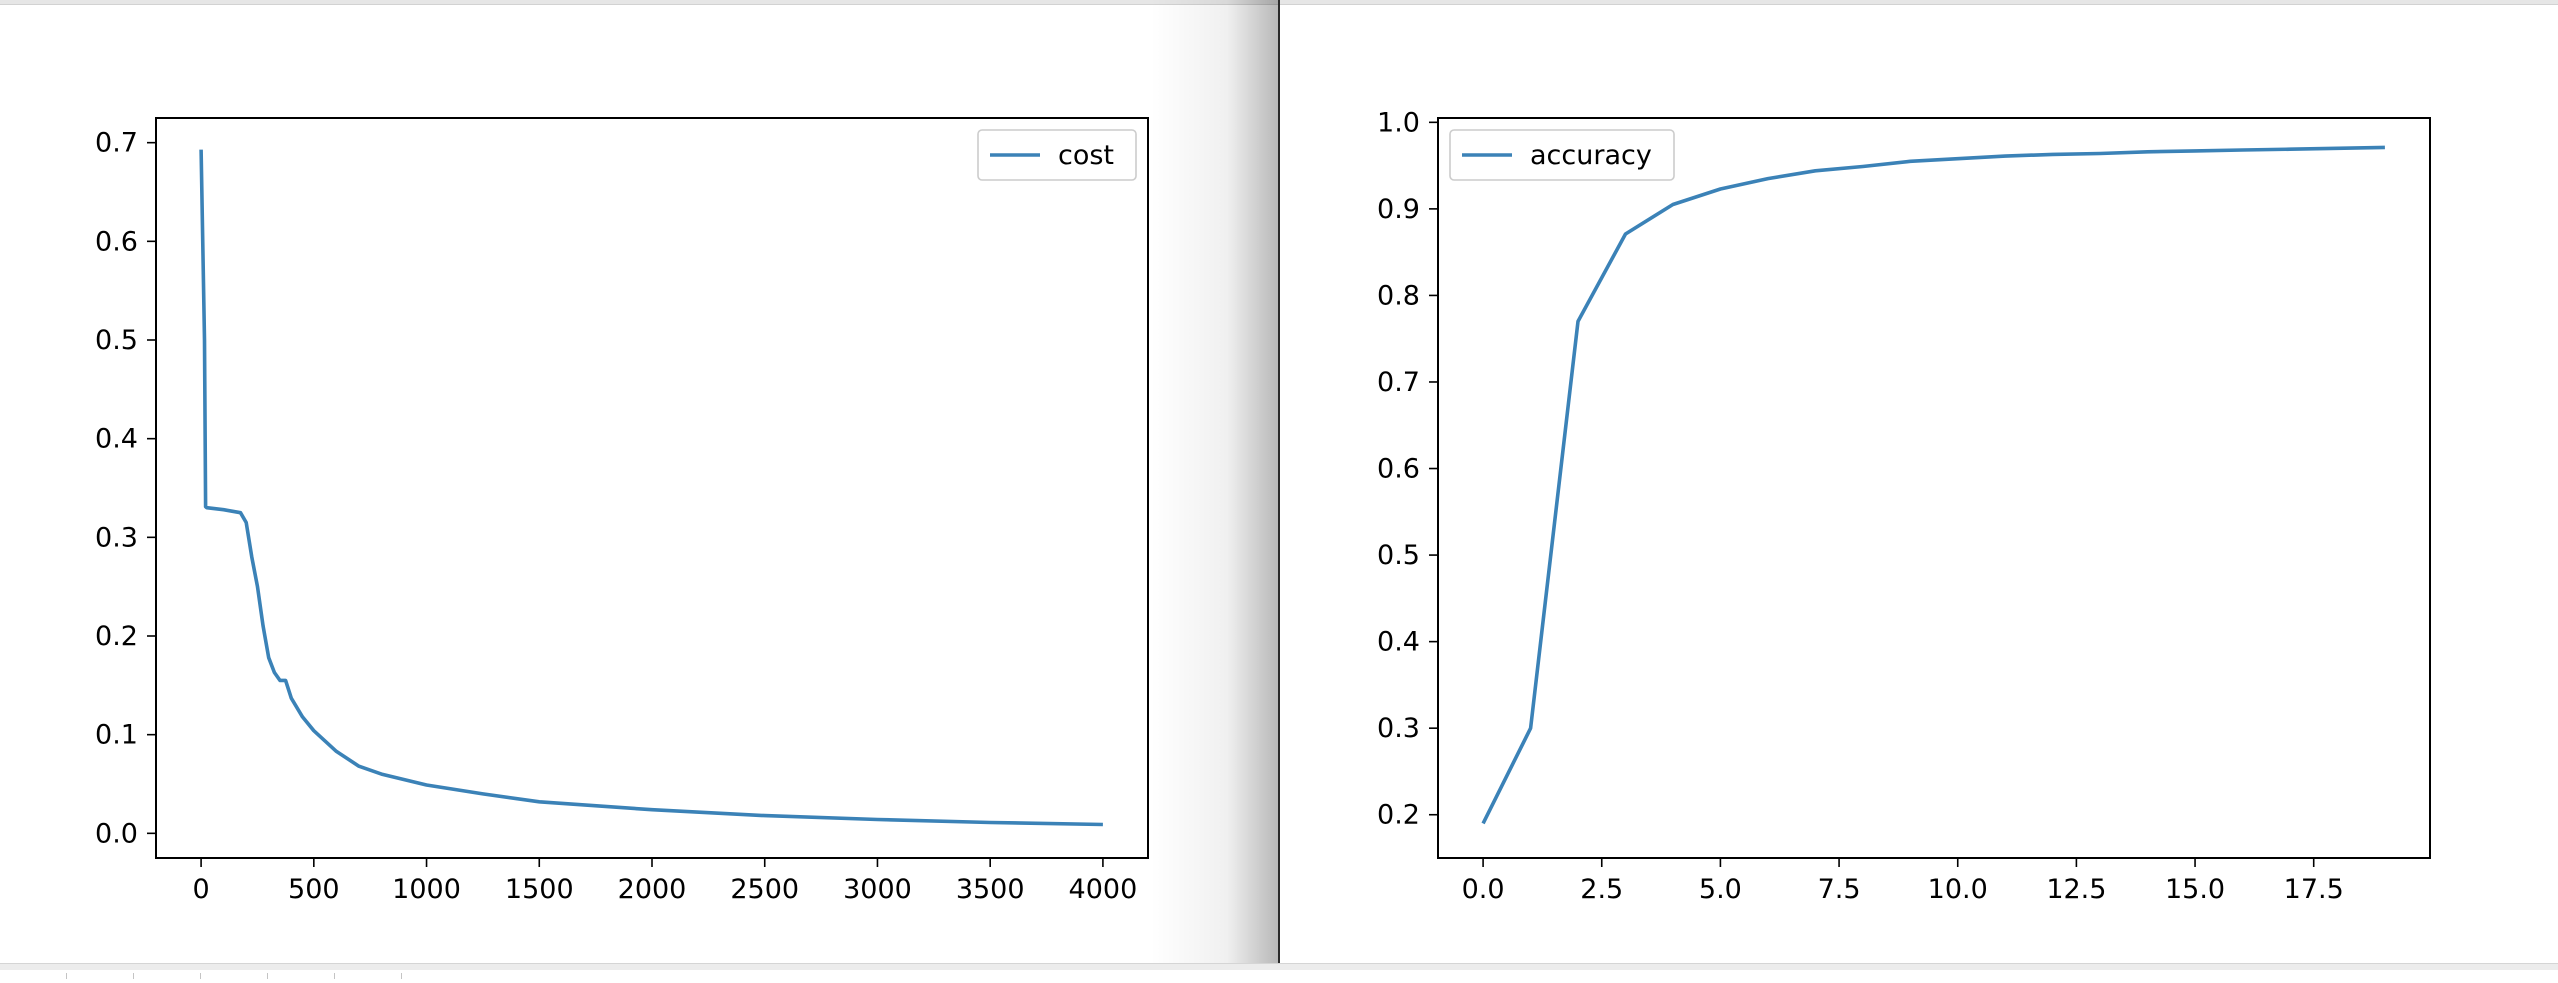 The height and width of the screenshot is (983, 2558). I want to click on x-tick-label: 4000, so click(1103, 889).